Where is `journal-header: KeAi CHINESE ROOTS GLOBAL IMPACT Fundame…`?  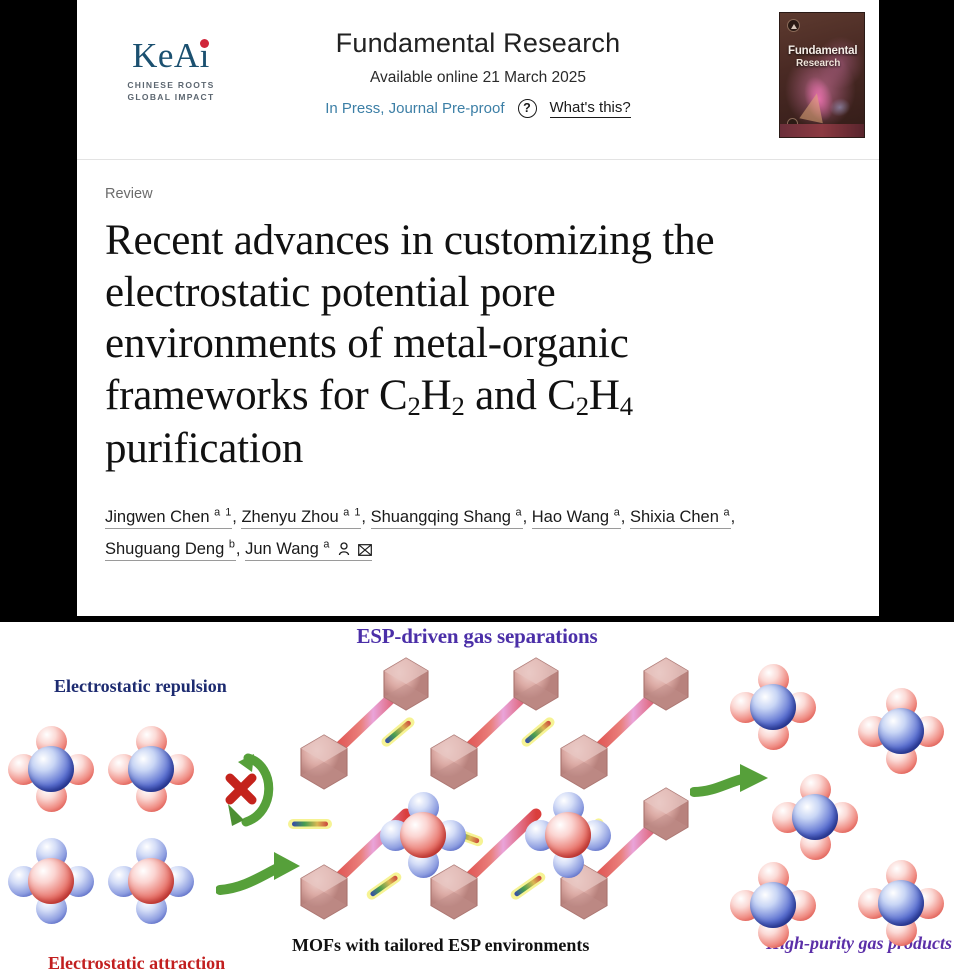
journal-header: KeAi CHINESE ROOTS GLOBAL IMPACT Fundame… is located at coordinates (478, 80).